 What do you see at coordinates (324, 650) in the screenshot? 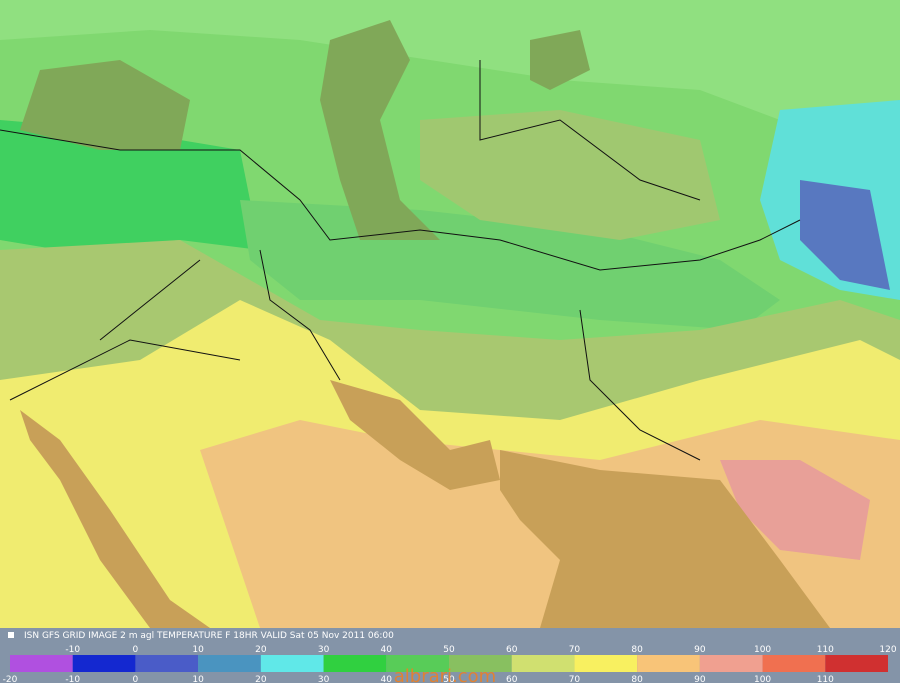
I see `colorbar-top-label: 30` at bounding box center [324, 650].